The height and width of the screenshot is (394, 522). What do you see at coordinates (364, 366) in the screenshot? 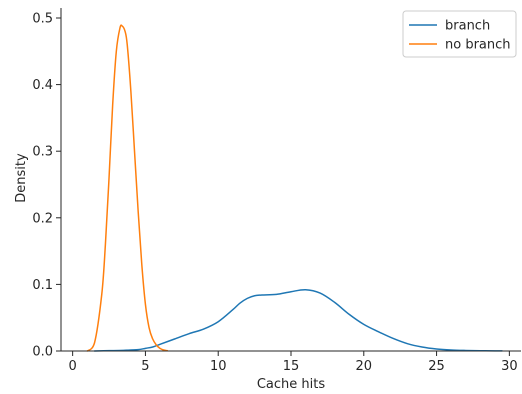
I see `x-tick-label: 20` at bounding box center [364, 366].